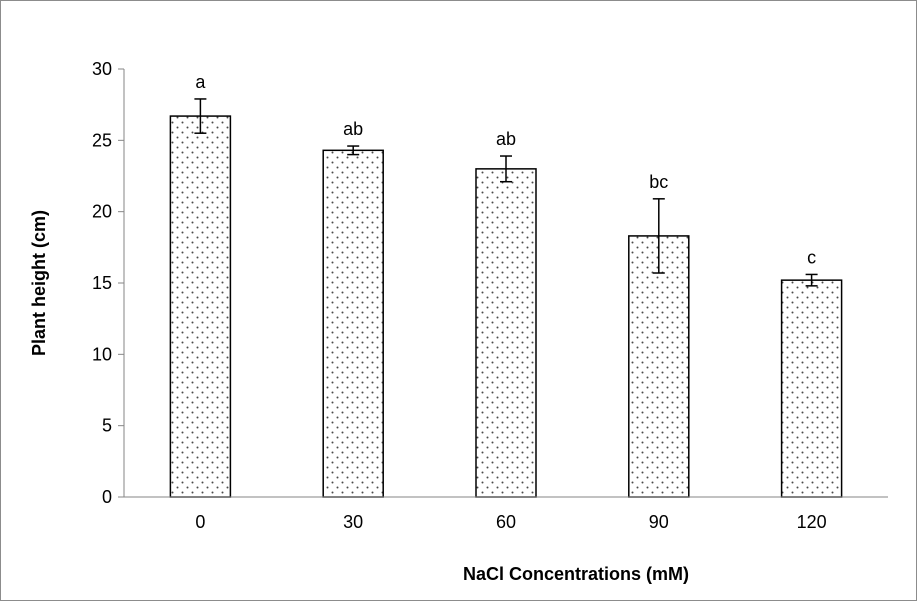 The width and height of the screenshot is (917, 606). I want to click on significance-label: c, so click(811, 257).